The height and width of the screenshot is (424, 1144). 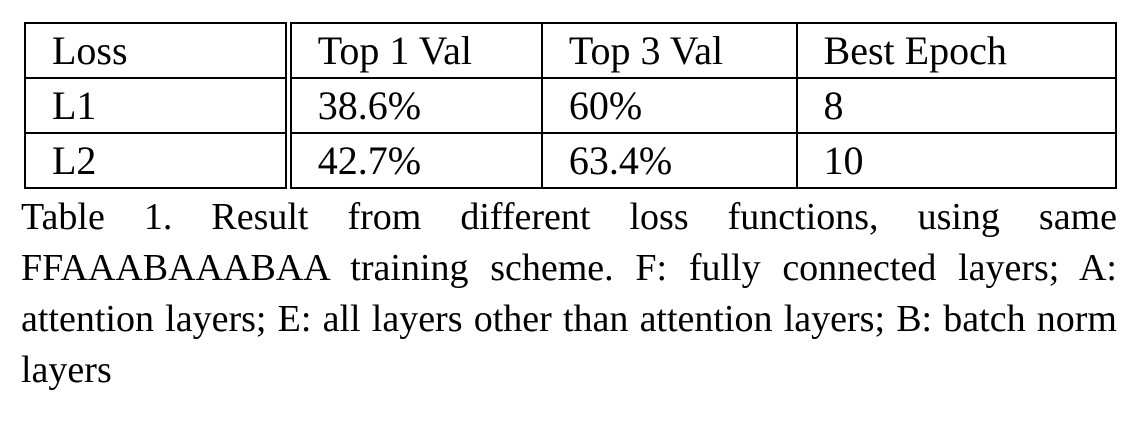 What do you see at coordinates (415, 160) in the screenshot?
I see `table-cell: 42.7%` at bounding box center [415, 160].